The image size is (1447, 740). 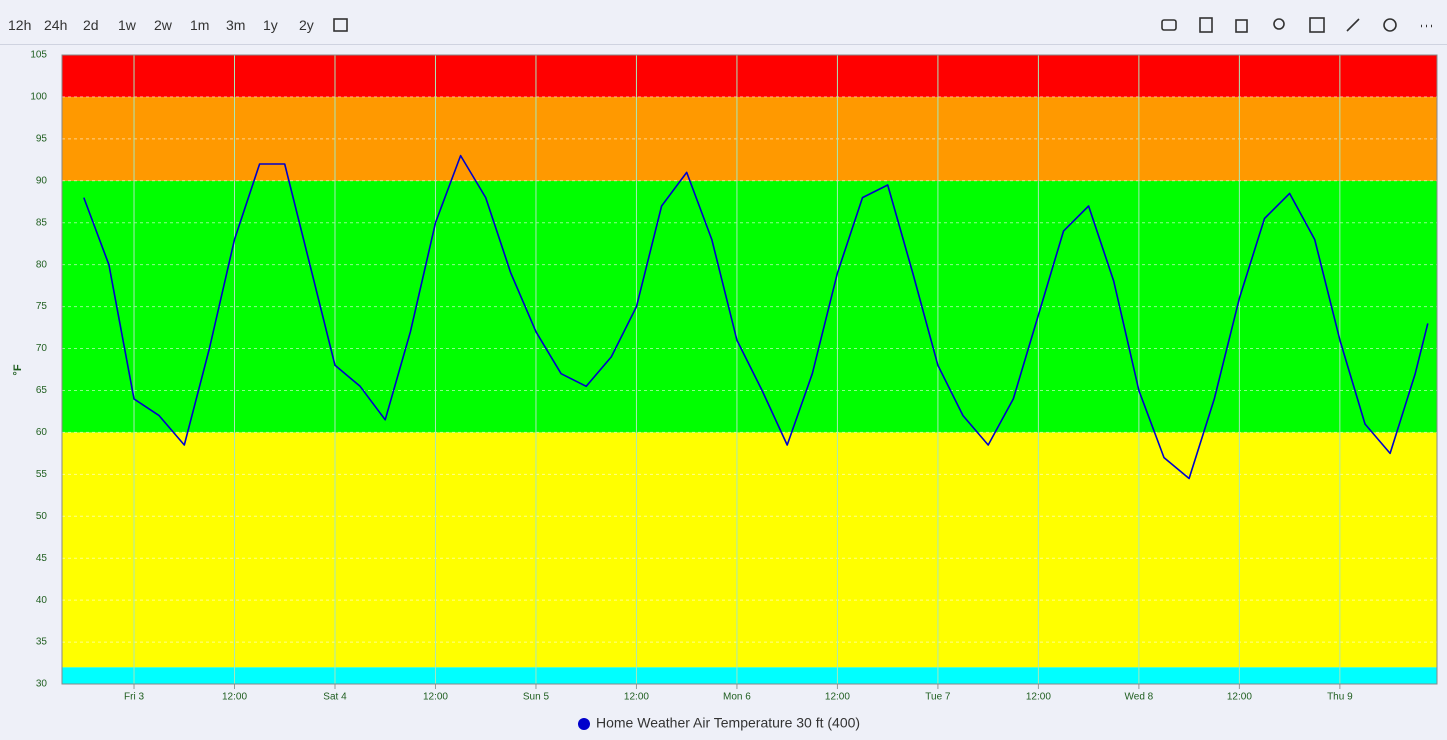 What do you see at coordinates (306, 25) in the screenshot?
I see `range-button: 2y` at bounding box center [306, 25].